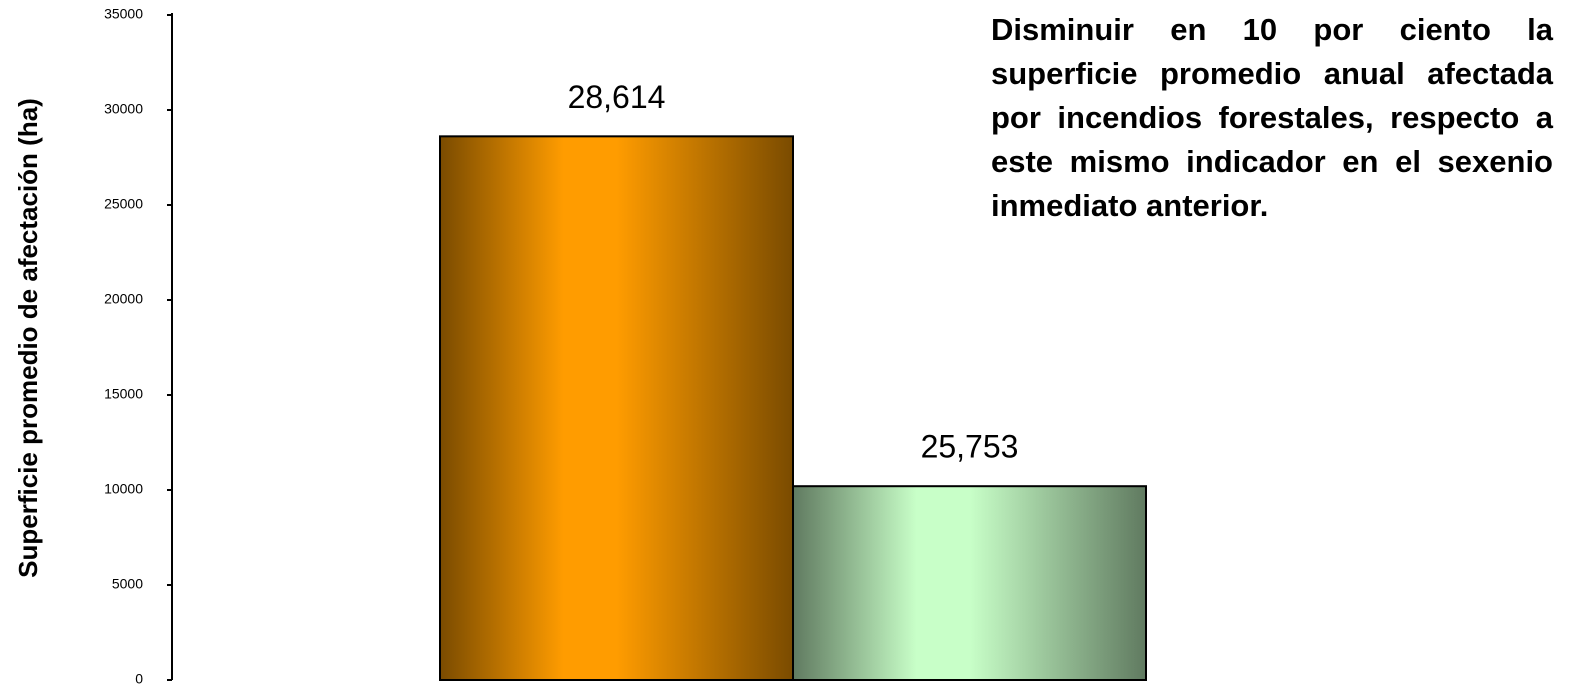 The height and width of the screenshot is (698, 1579). I want to click on data-label: 28,614, so click(617, 97).